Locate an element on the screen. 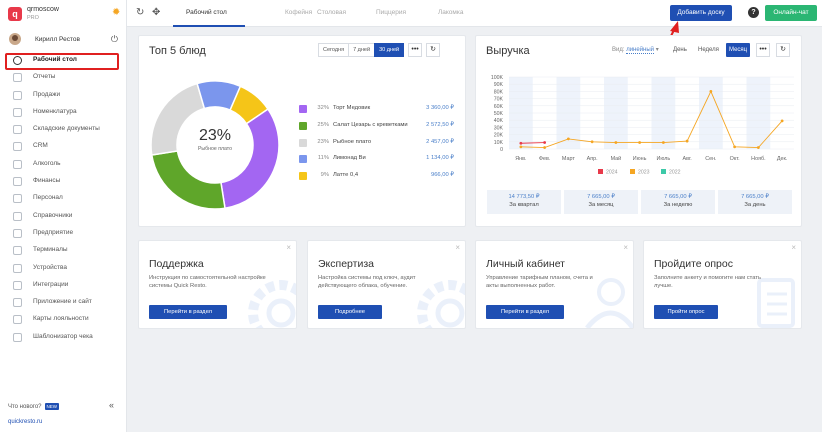 The width and height of the screenshot is (822, 432). tab-lakomka: Лакомка is located at coordinates (451, 12).